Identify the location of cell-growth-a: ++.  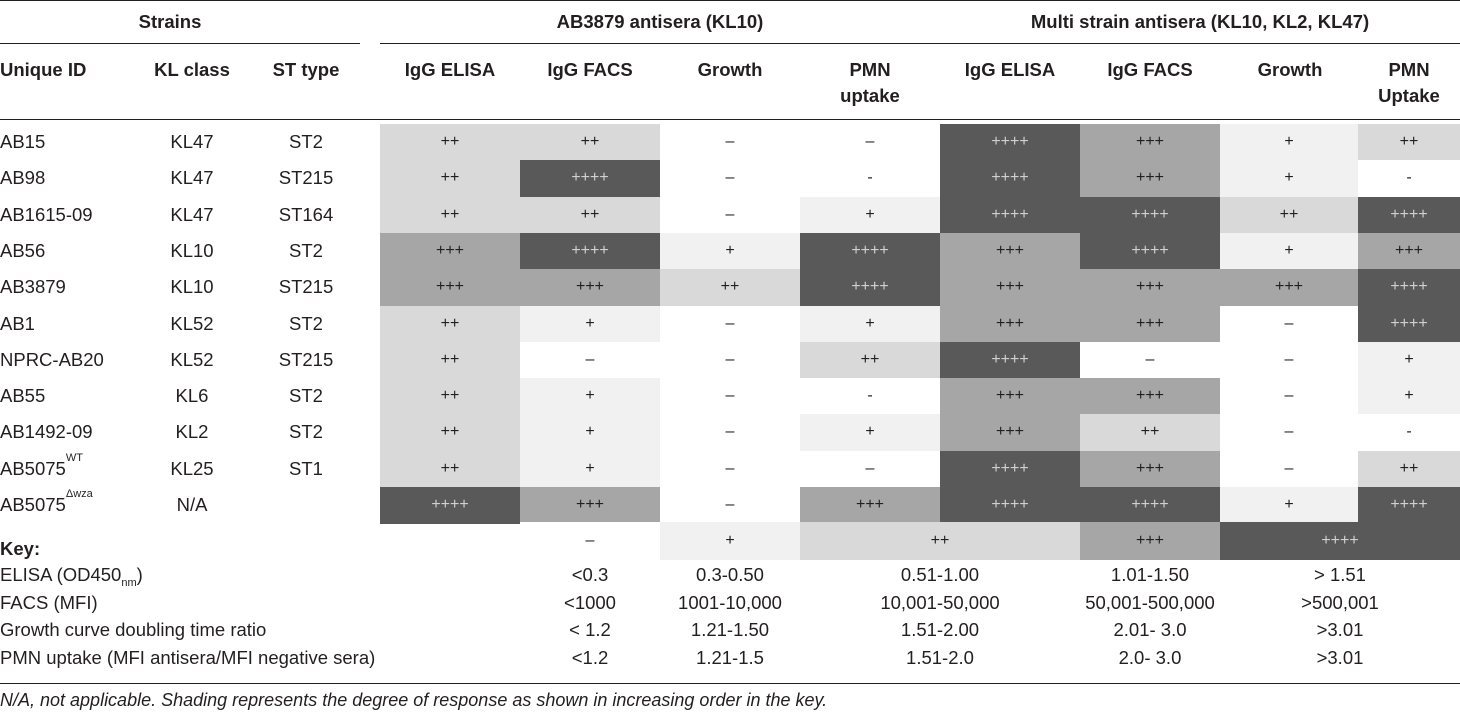
(730, 287).